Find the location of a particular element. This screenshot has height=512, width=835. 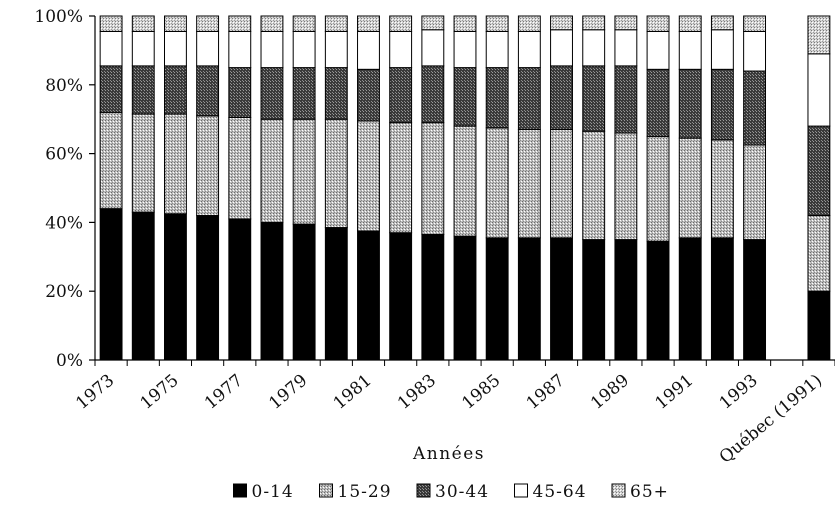

bar-segment-0-14-1975 is located at coordinates (175, 287).